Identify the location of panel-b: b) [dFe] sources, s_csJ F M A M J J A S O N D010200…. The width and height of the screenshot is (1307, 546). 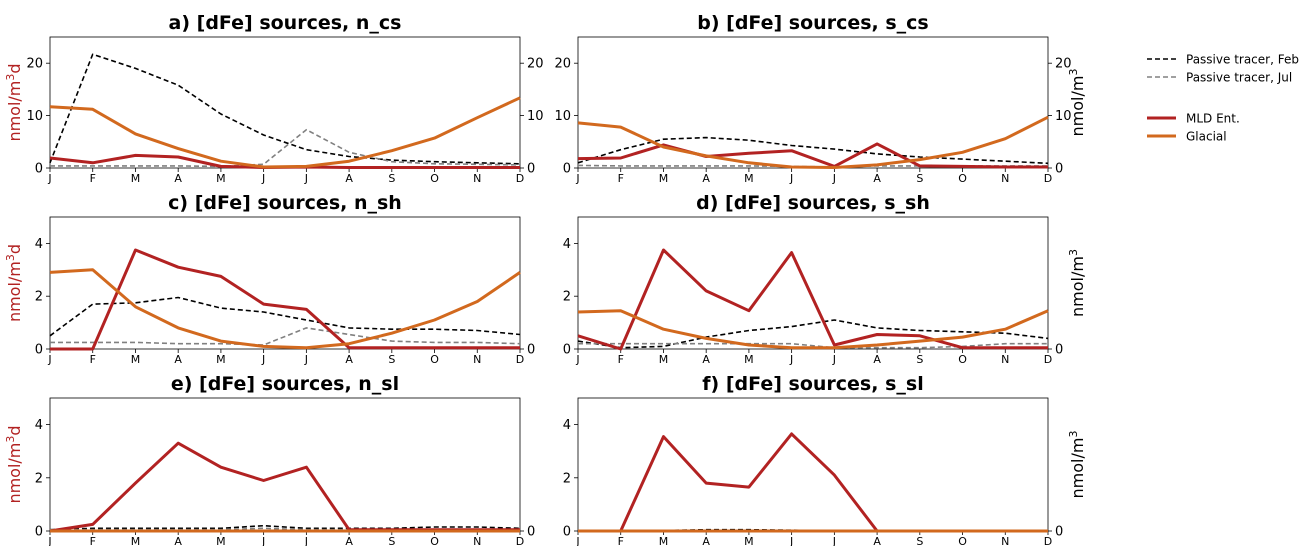
(820, 98).